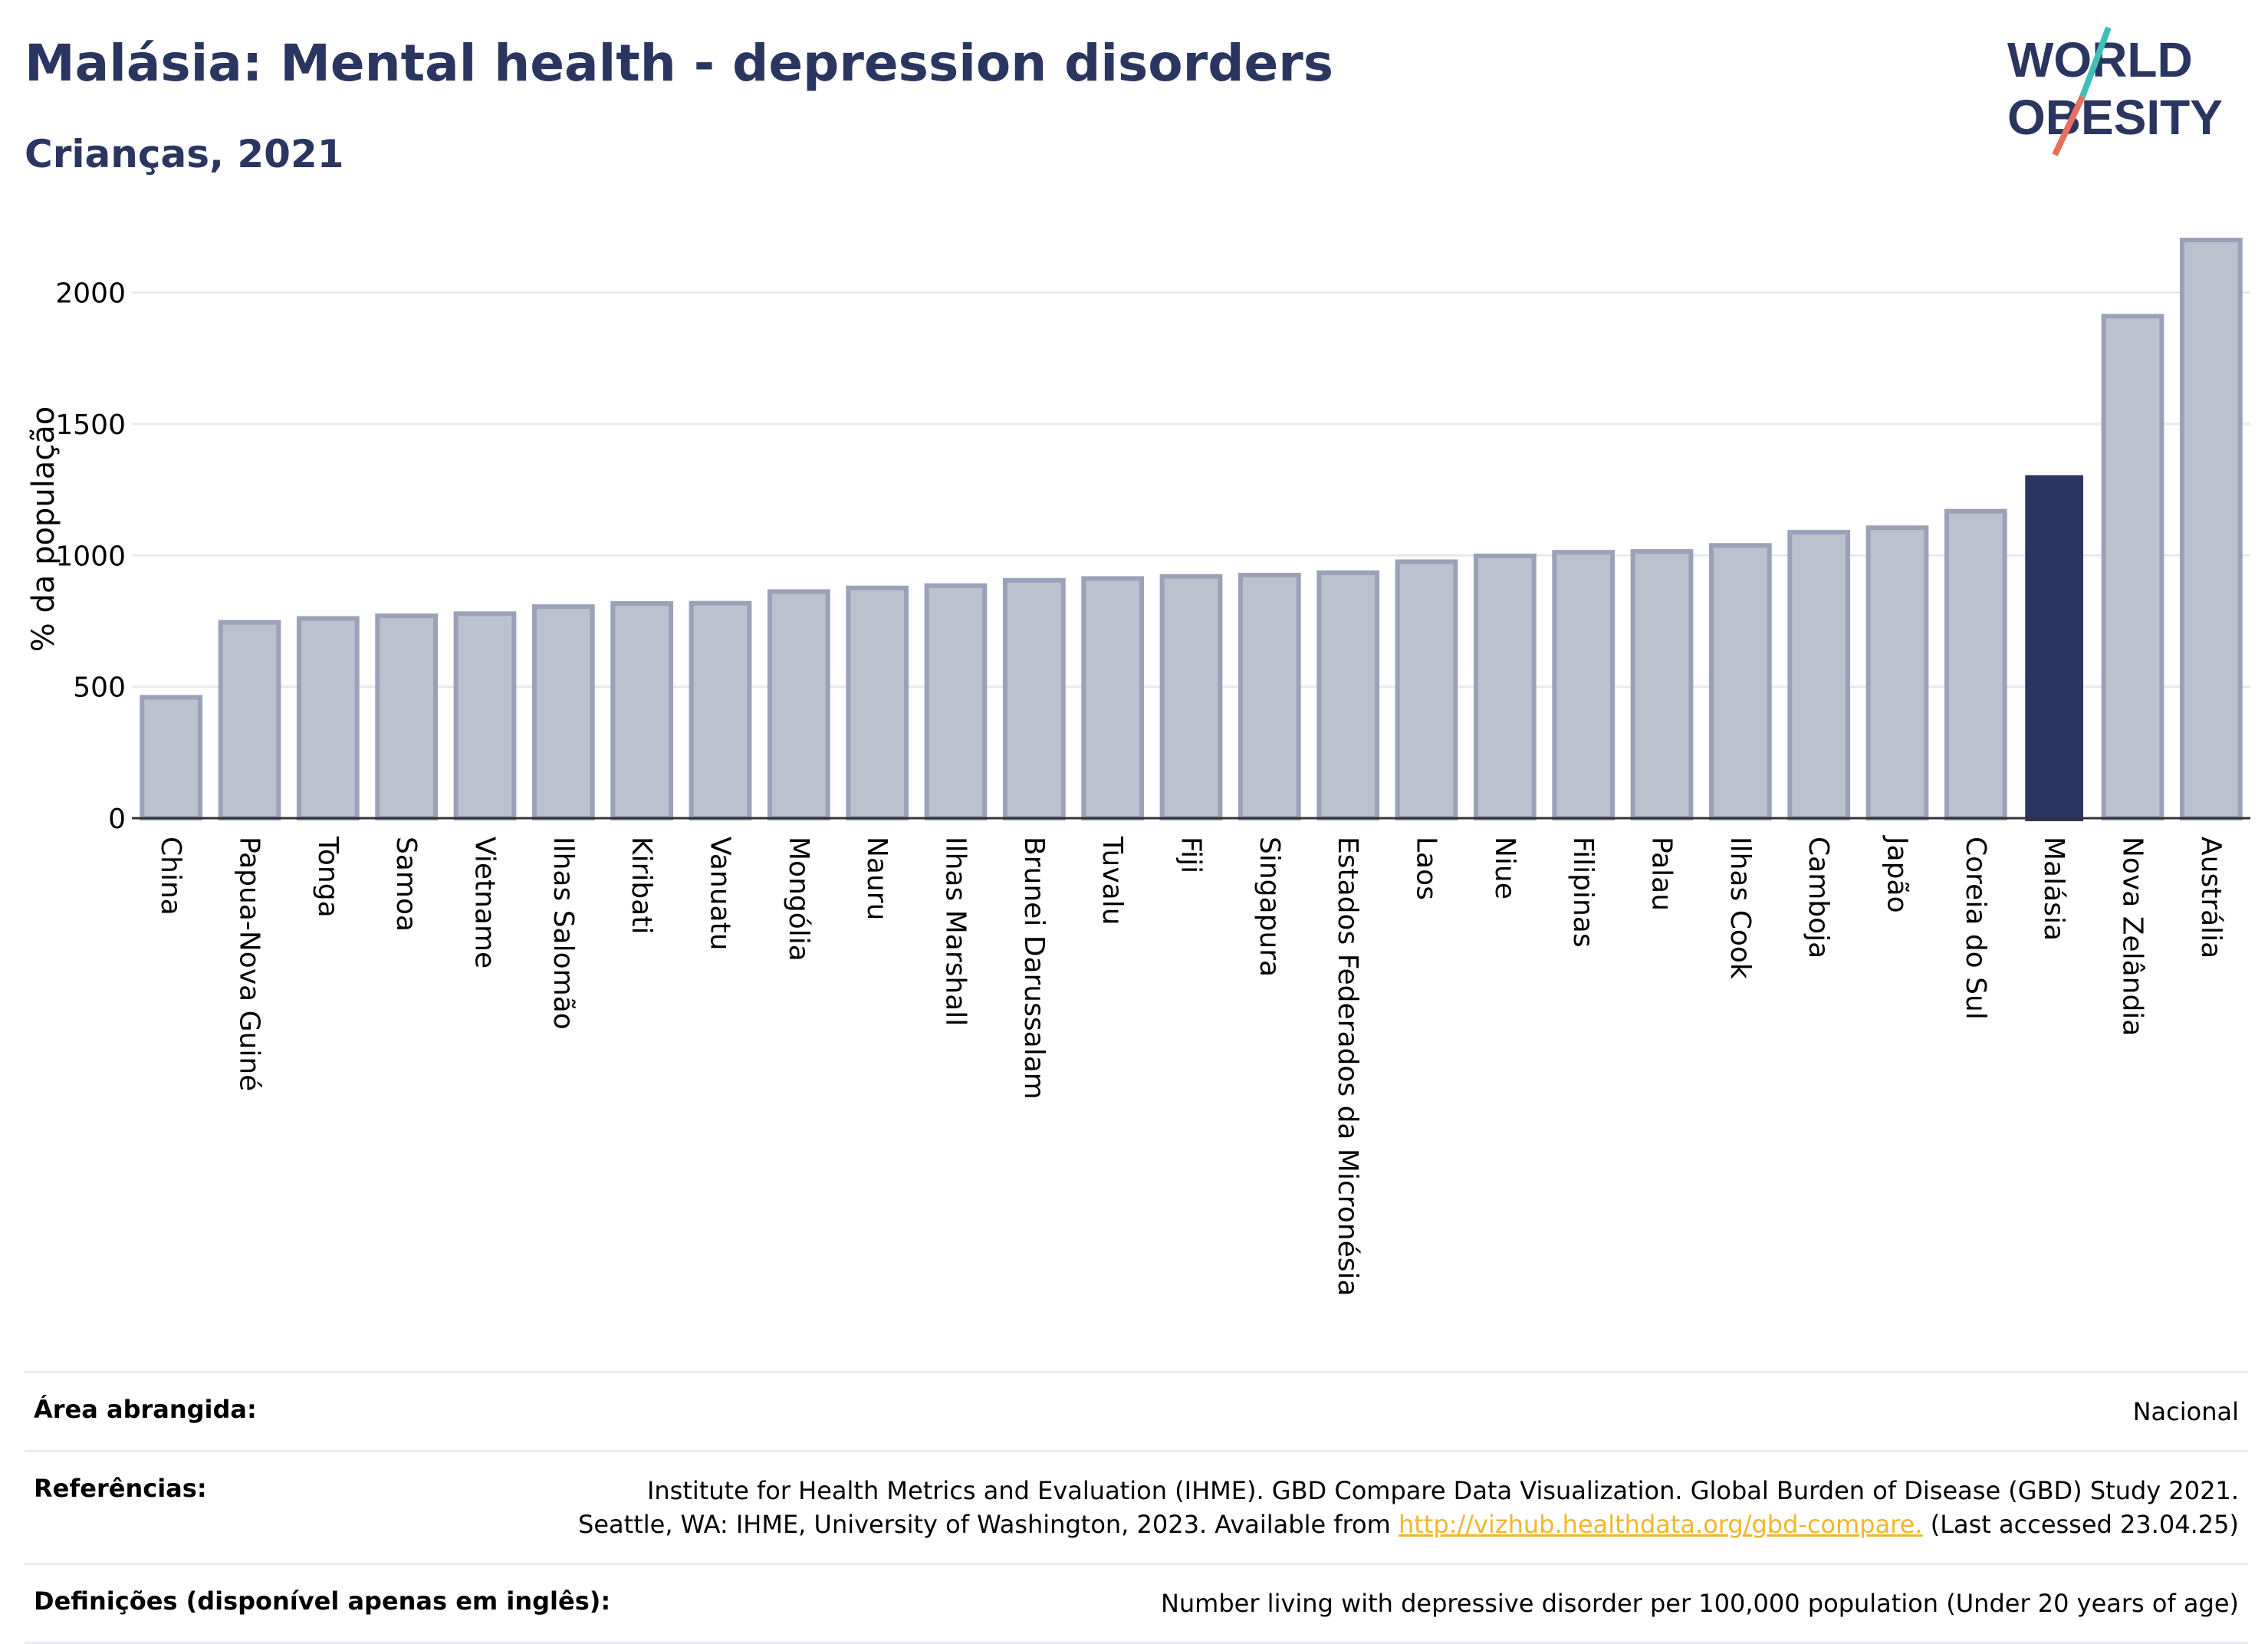 The height and width of the screenshot is (1644, 2268). Describe the element at coordinates (2132, 936) in the screenshot. I see `x-tick-label: Nova Zelândia` at that location.